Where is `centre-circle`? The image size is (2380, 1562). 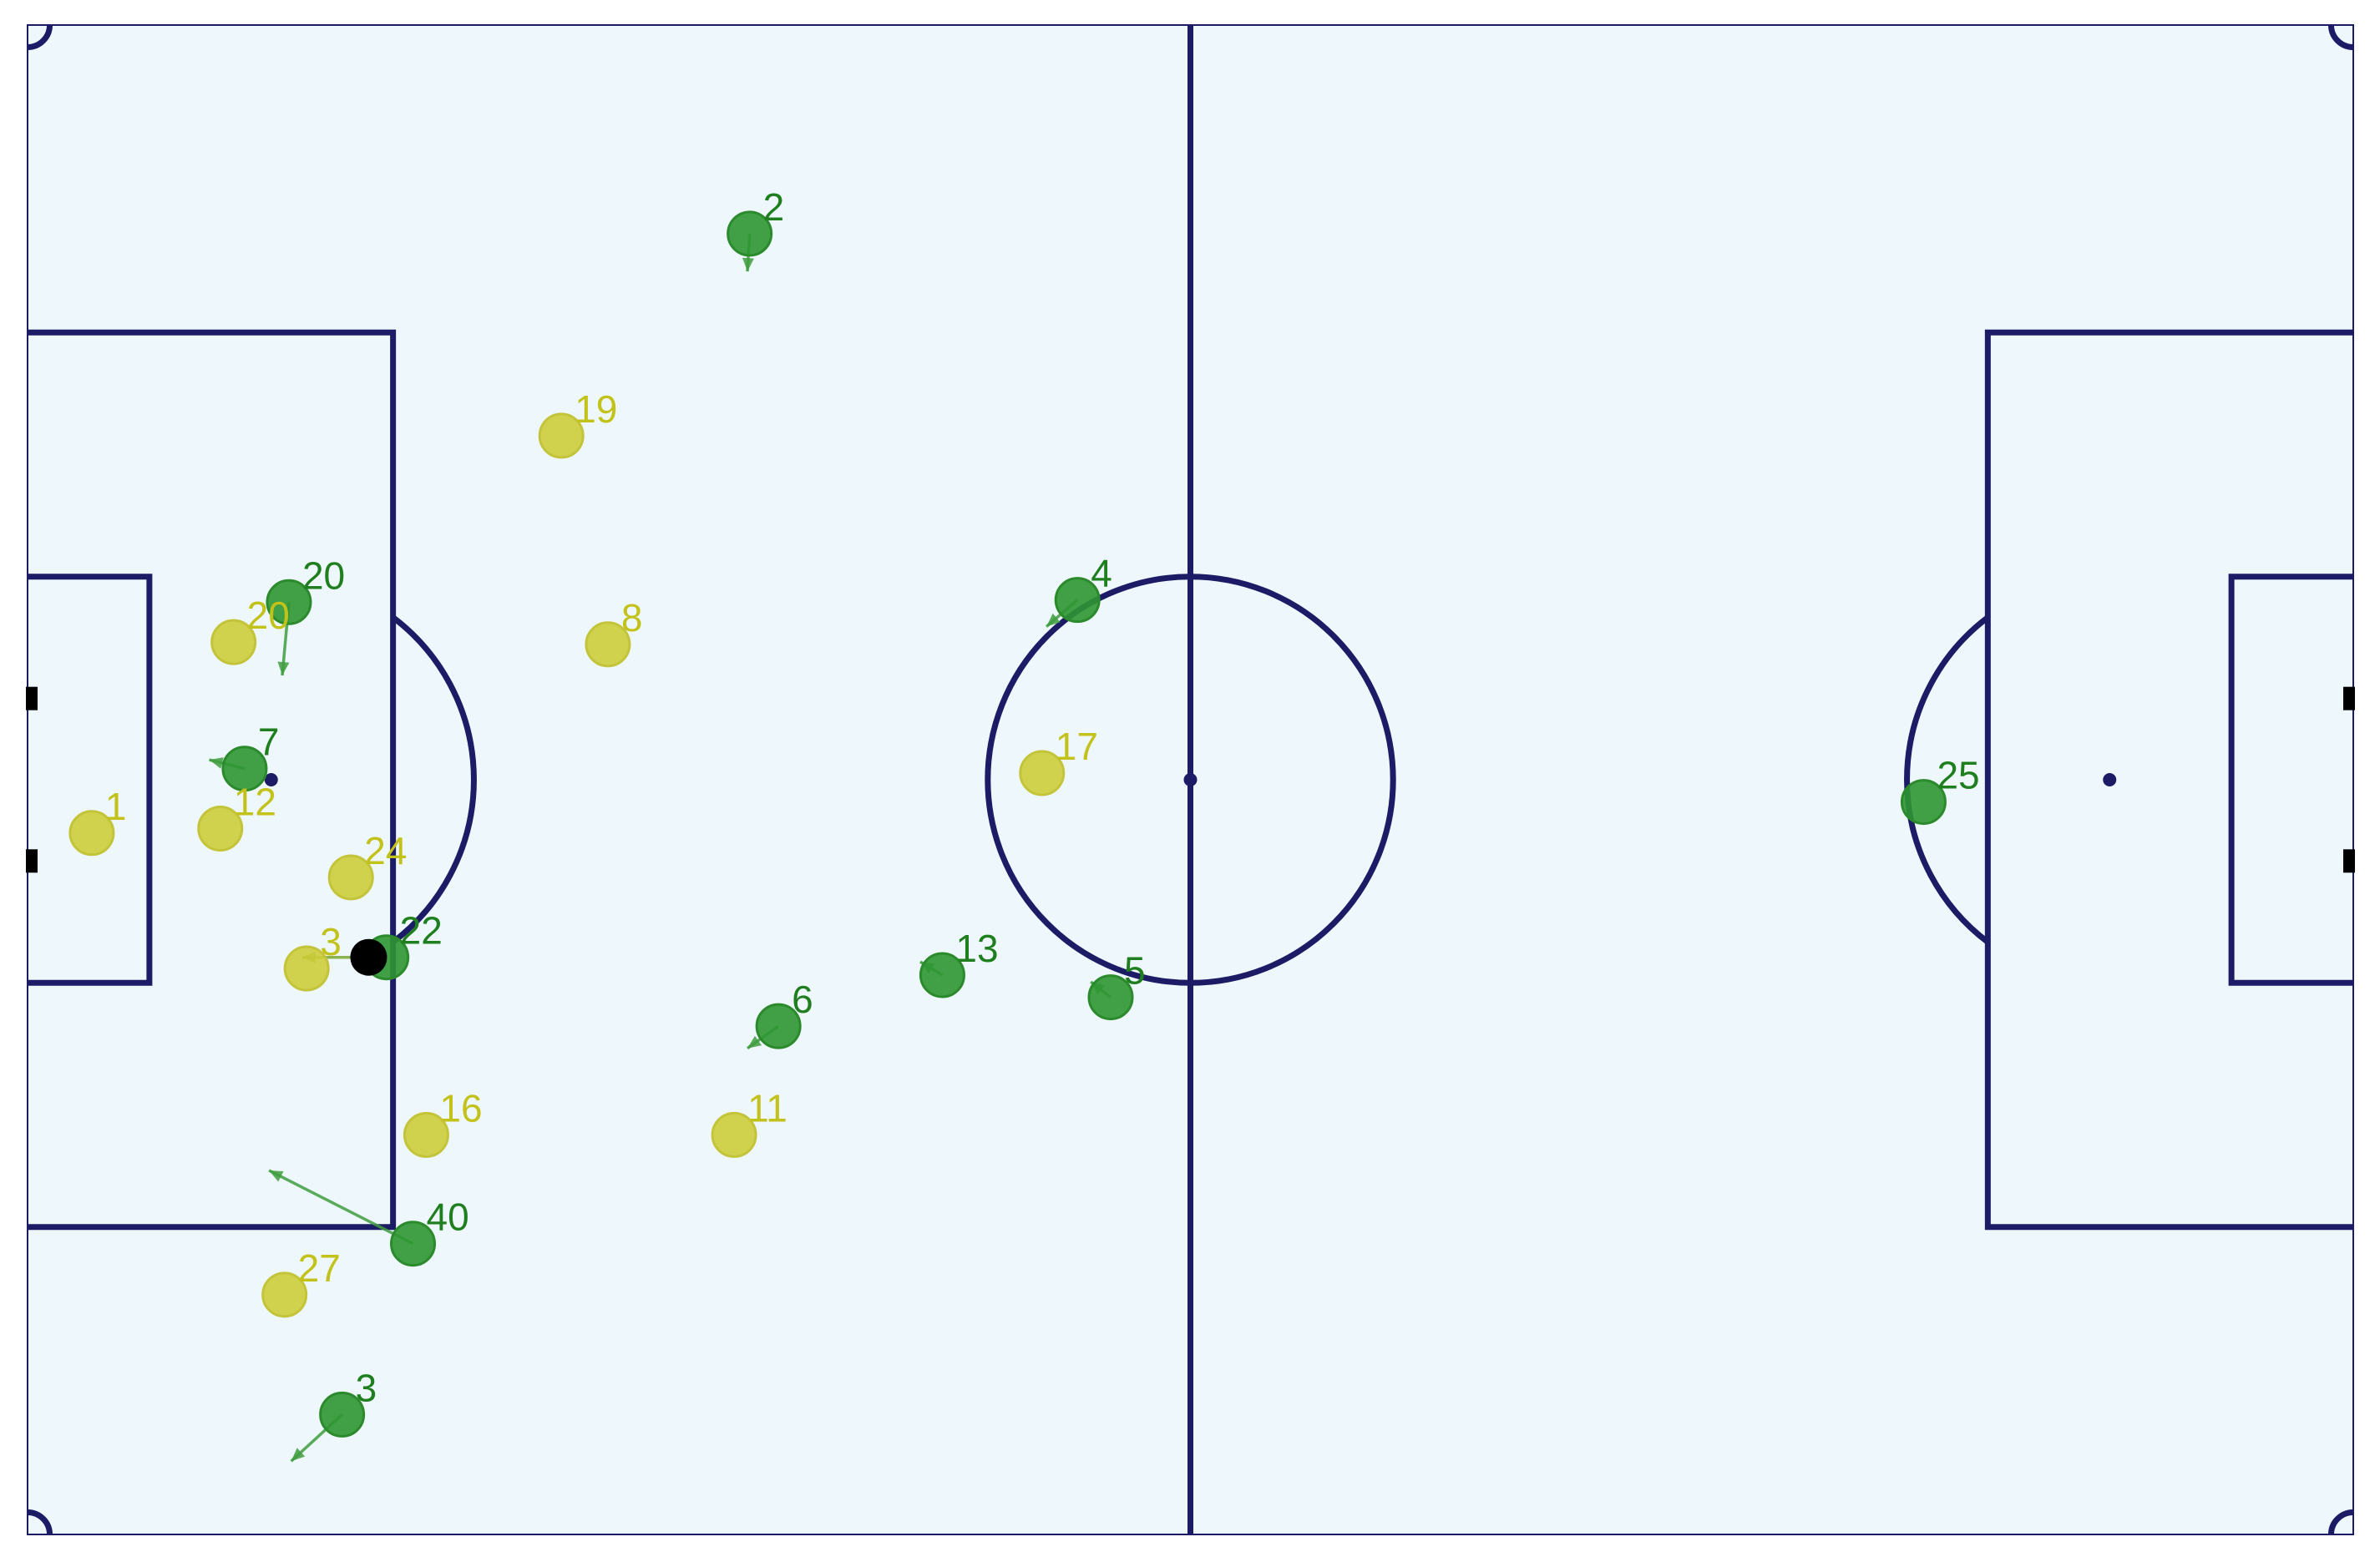 centre-circle is located at coordinates (1190, 780).